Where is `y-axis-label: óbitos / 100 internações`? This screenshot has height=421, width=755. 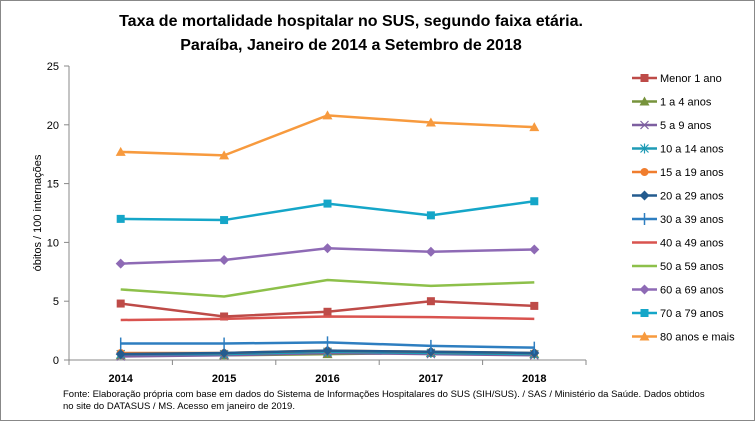 y-axis-label: óbitos / 100 internações is located at coordinates (38, 212).